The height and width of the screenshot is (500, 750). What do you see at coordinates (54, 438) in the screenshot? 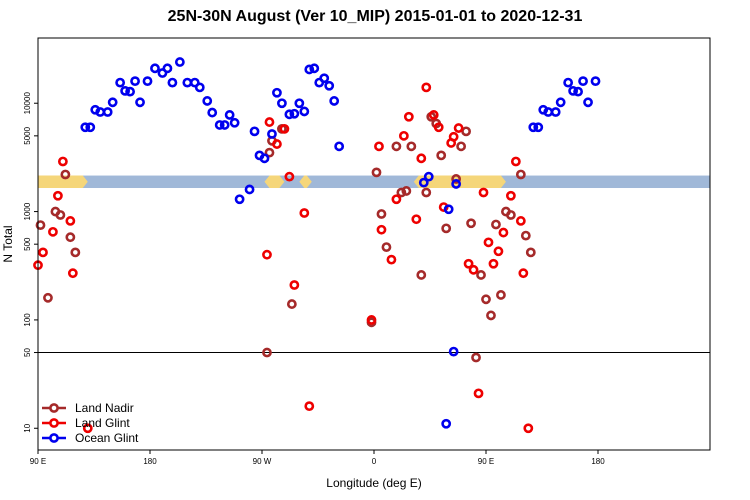
I see `legend-marker` at bounding box center [54, 438].